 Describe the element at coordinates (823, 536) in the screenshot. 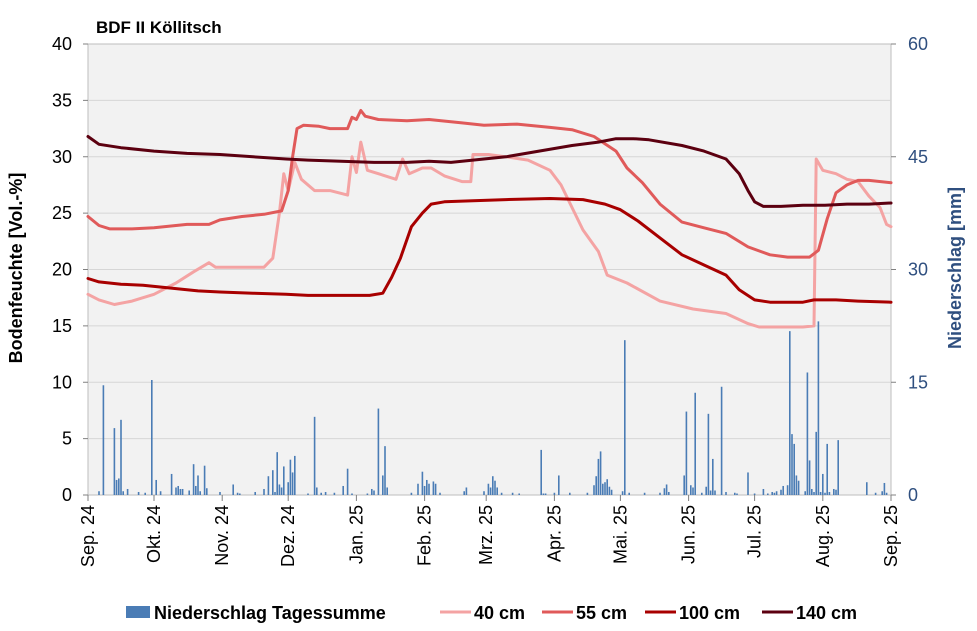

I see `x-tick-label: Aug. 25` at that location.